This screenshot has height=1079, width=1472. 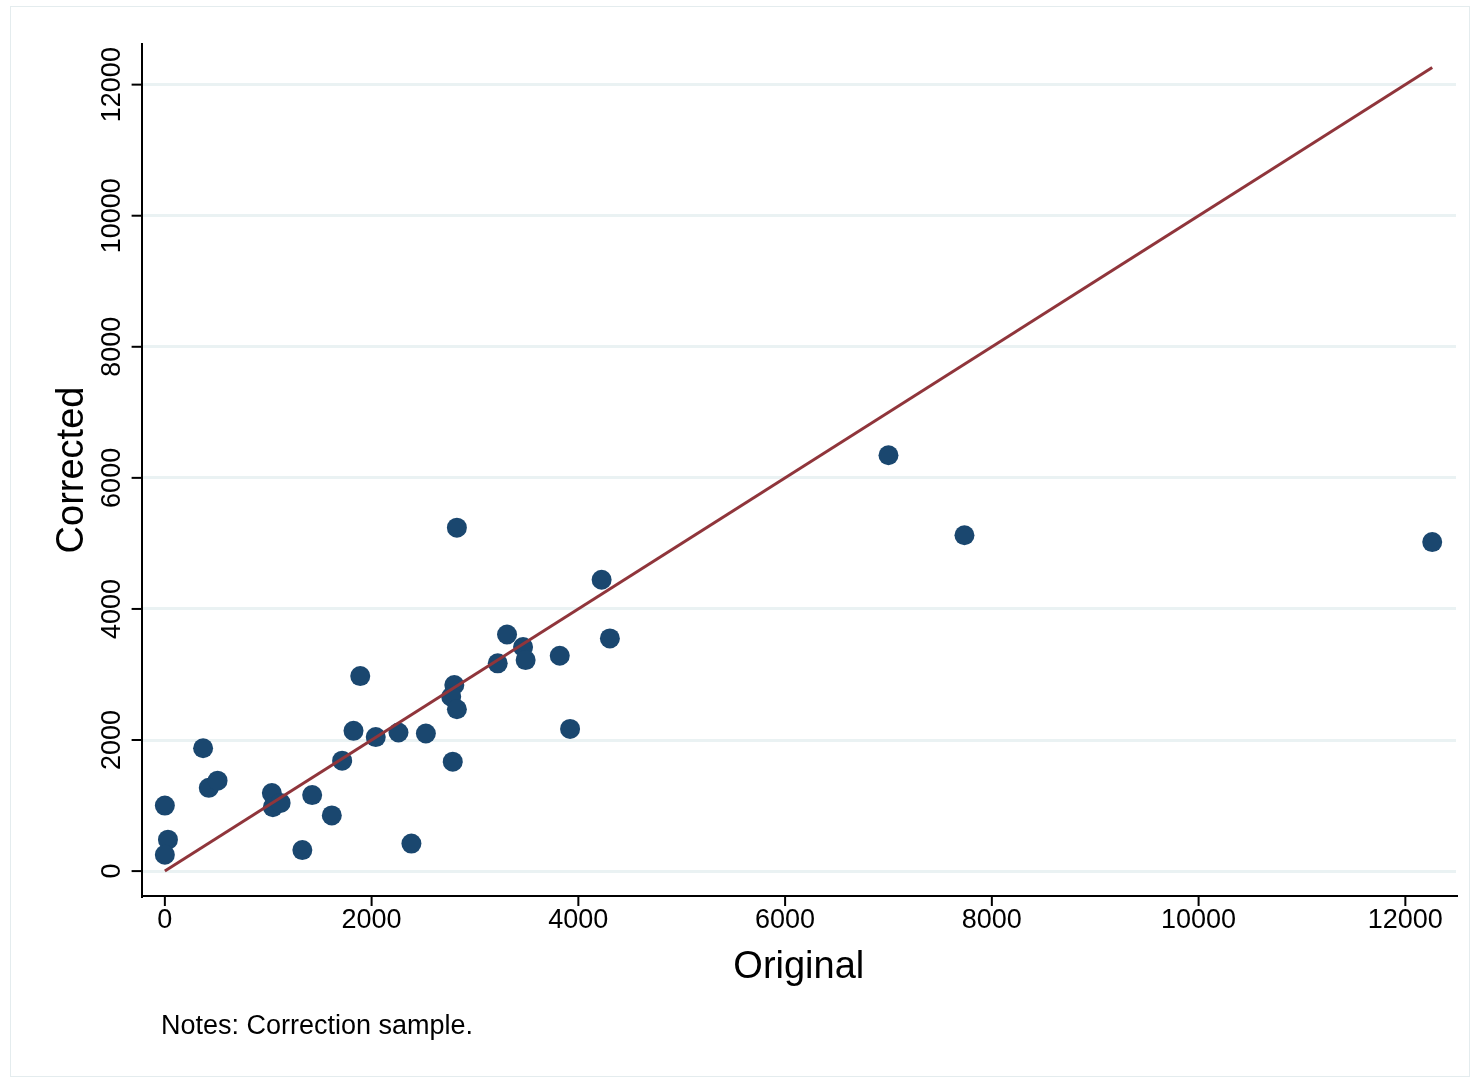 I want to click on x-tick-label: 4000, so click(x=578, y=918).